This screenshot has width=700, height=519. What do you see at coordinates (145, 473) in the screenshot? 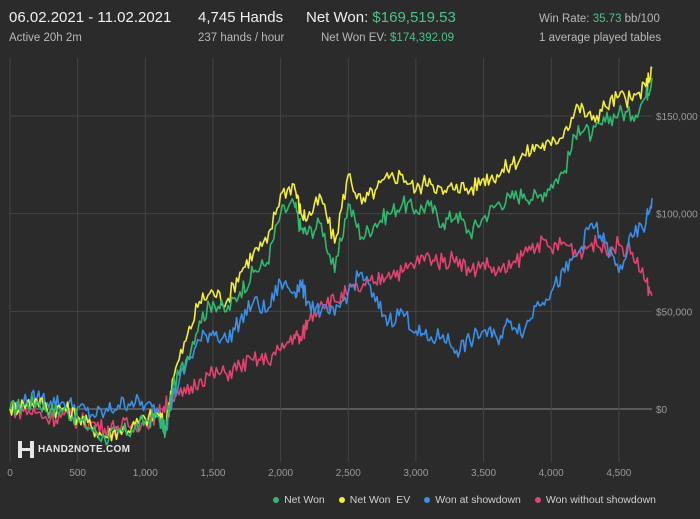
I see `x-tick-label: 1,000` at bounding box center [145, 473].